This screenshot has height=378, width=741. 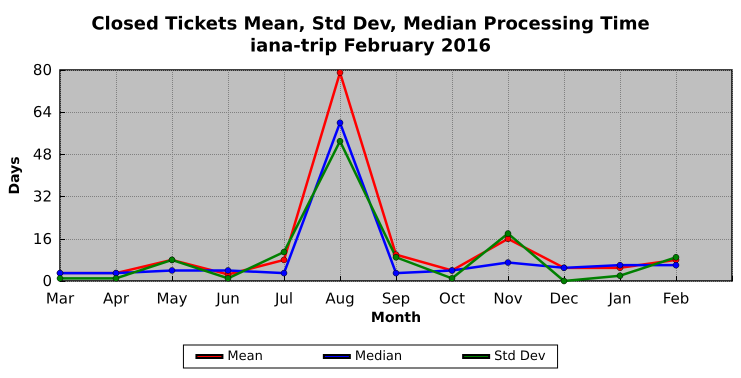 I want to click on y-axis-title: Days, so click(x=15, y=175).